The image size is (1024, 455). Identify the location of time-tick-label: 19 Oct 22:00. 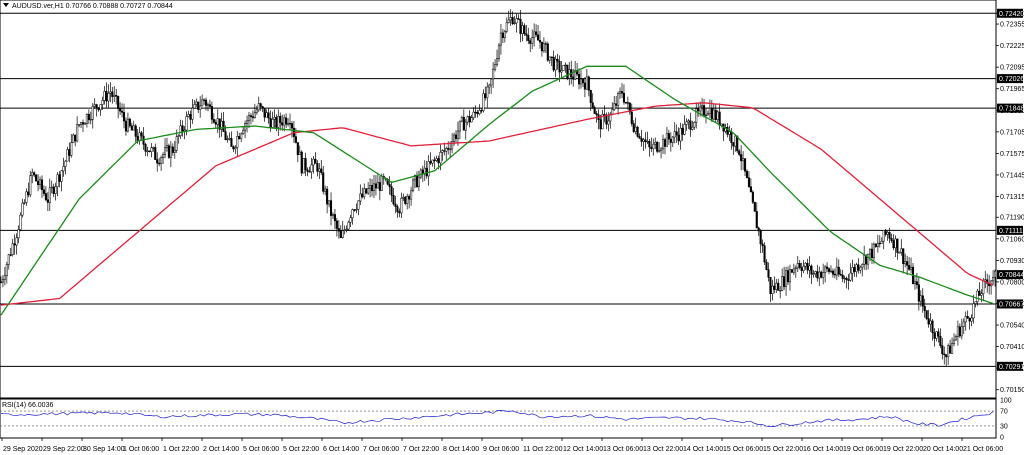
(903, 449).